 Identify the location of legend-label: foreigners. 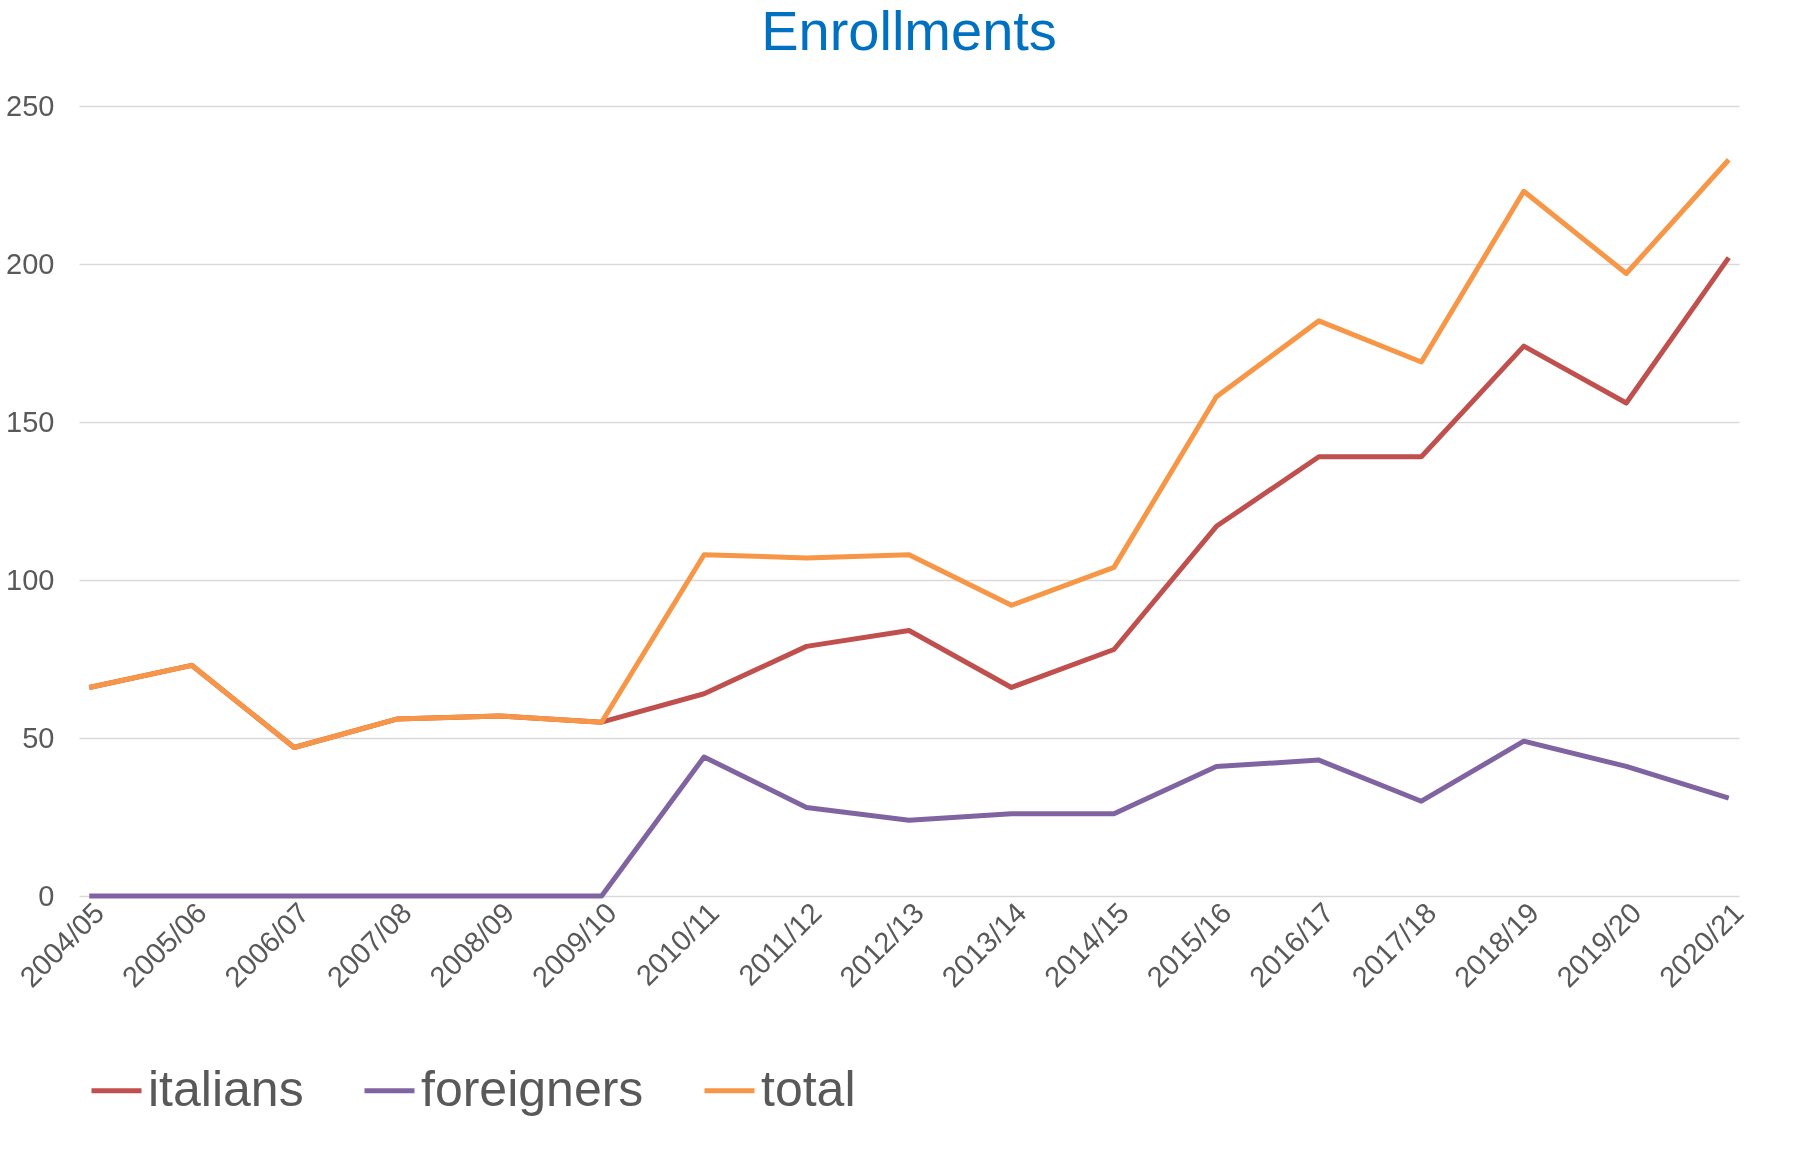
(532, 1088).